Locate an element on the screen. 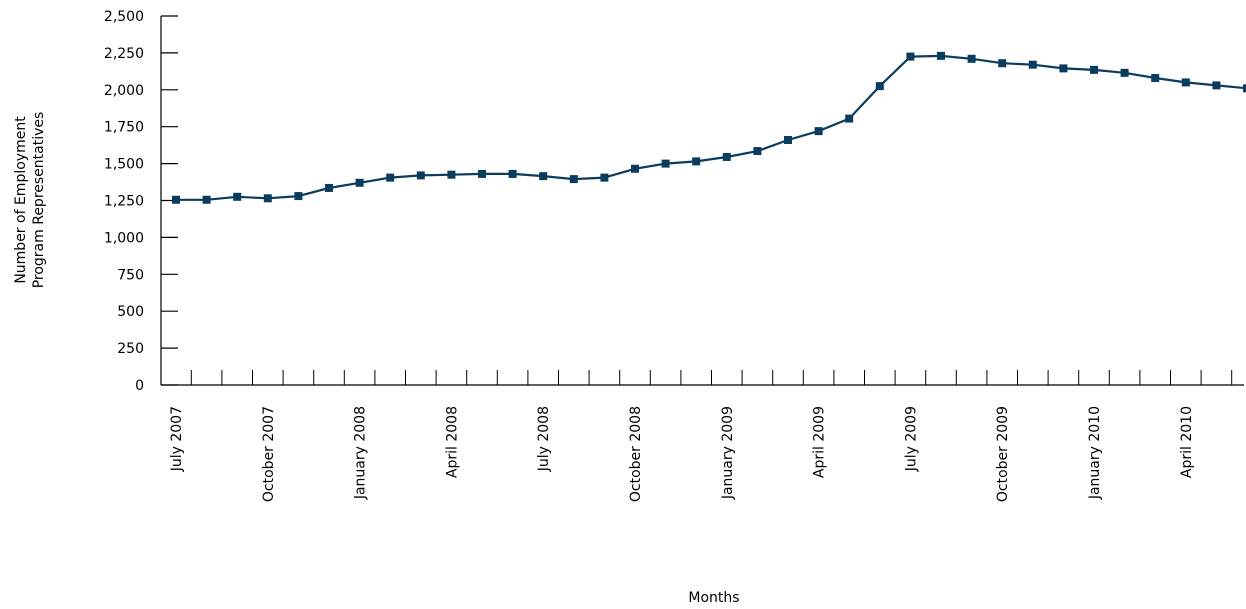 The image size is (1246, 609). y-tick-label: 2,250 is located at coordinates (124, 54).